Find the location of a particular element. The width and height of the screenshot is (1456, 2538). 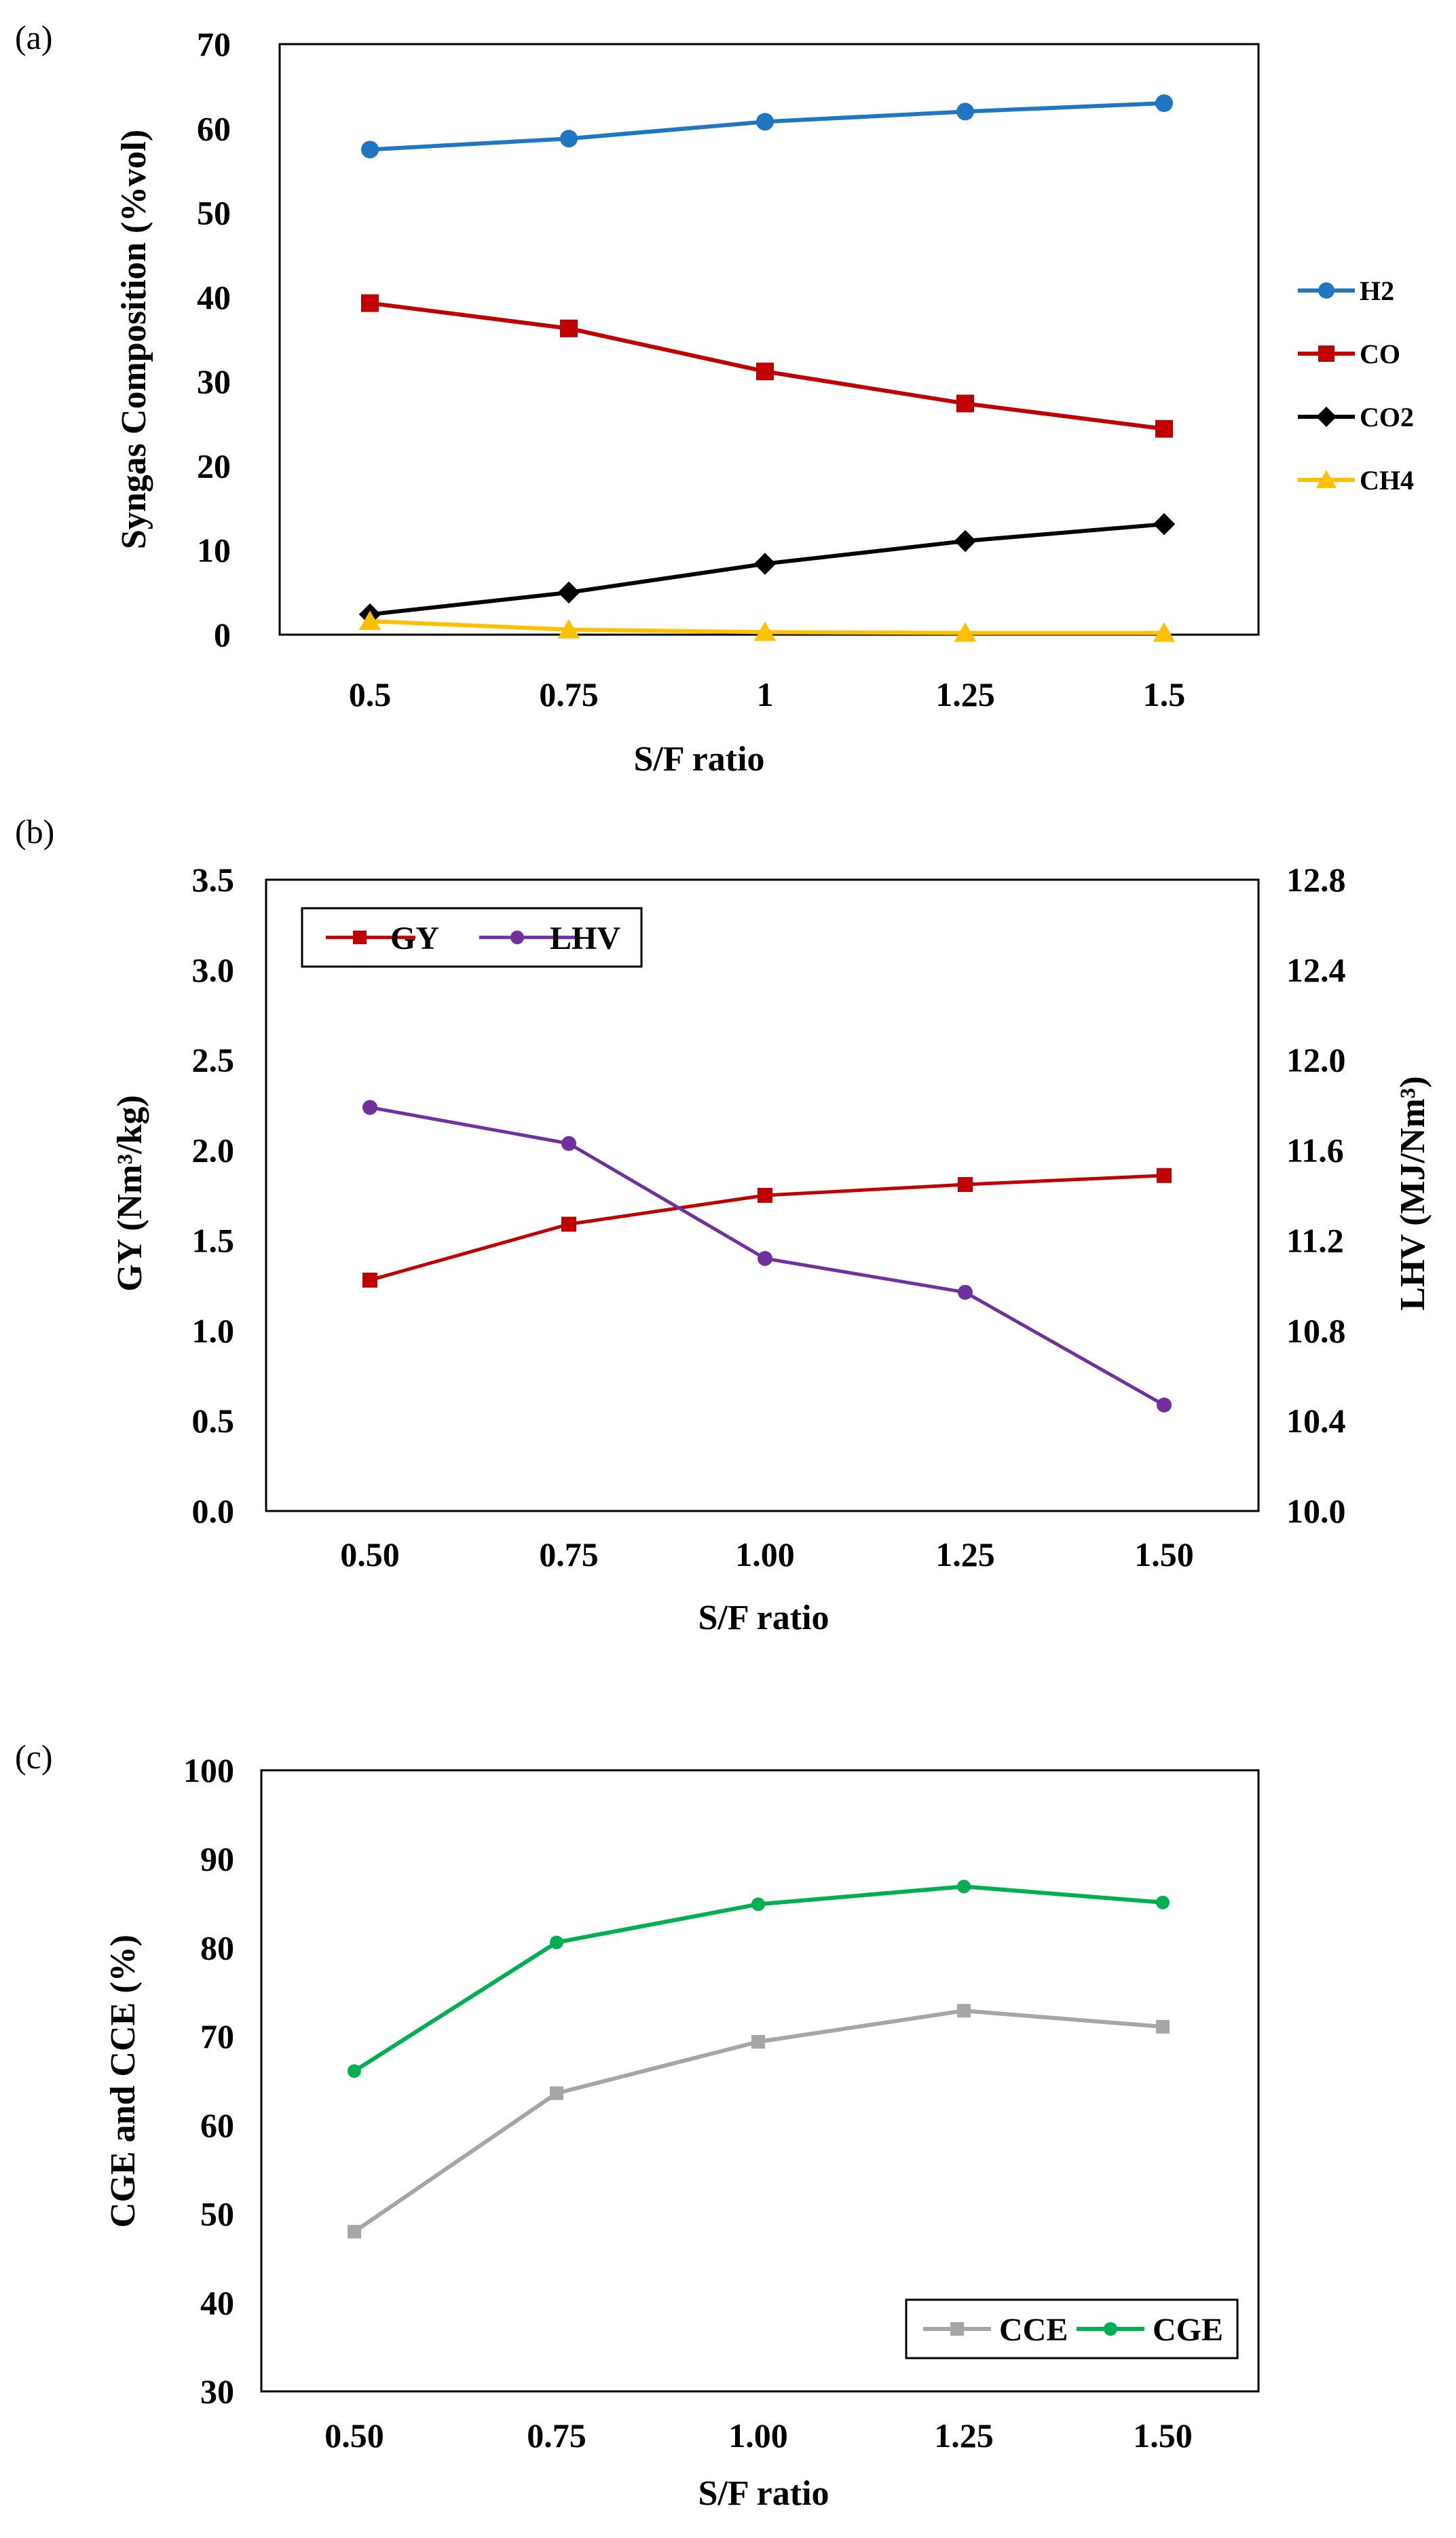

panel-a-y-axis-title: Syngas Composition (%vol) is located at coordinates (134, 339).